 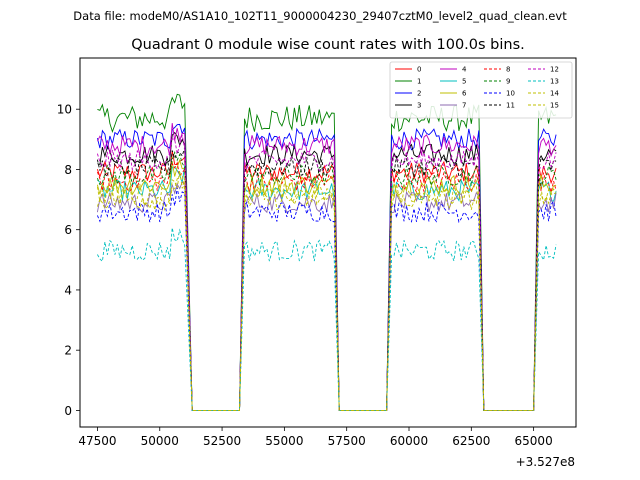 I want to click on legend-label-7: 7, so click(x=464, y=106).